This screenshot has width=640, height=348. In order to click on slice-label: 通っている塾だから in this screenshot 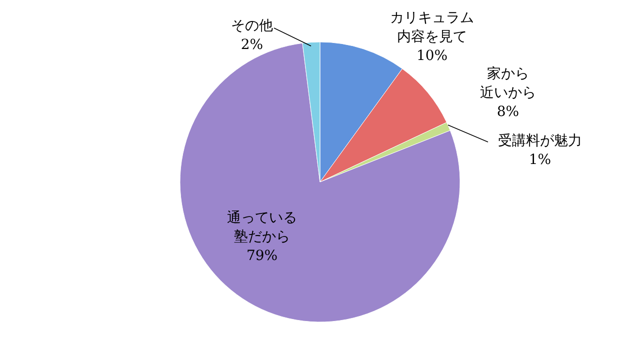, I will do `click(262, 227)`.